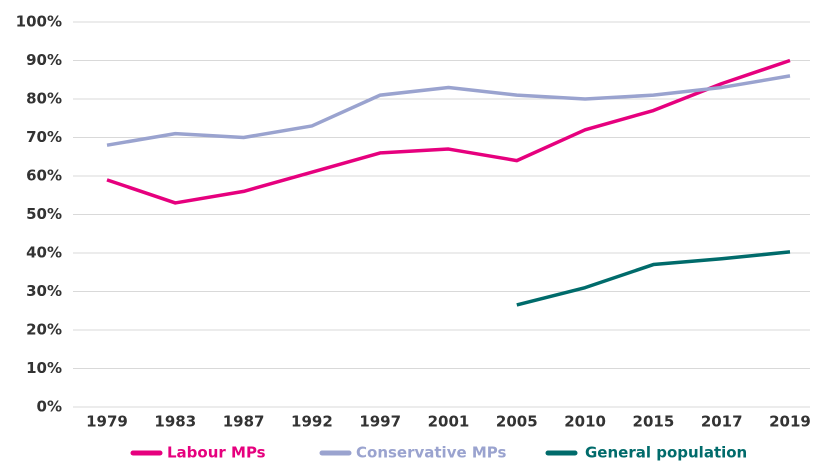 This screenshot has height=467, width=822. I want to click on y-tick-label: 80%, so click(44, 99).